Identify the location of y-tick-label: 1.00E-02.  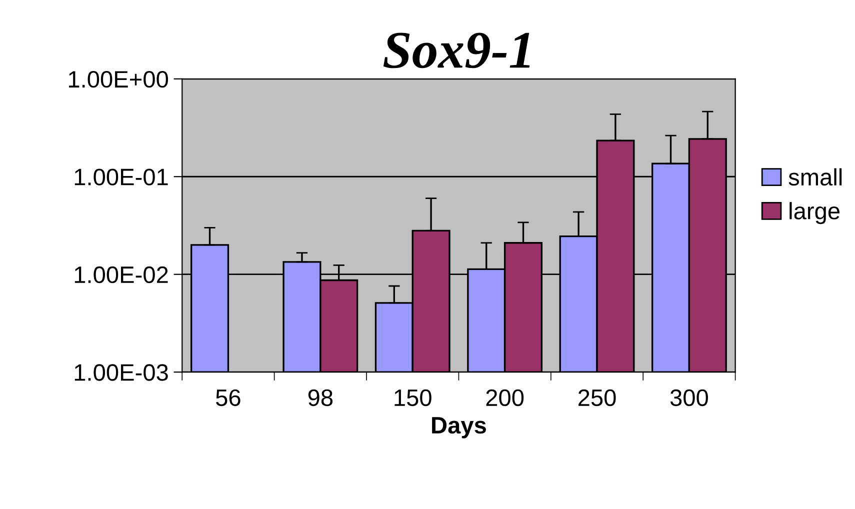
(121, 275).